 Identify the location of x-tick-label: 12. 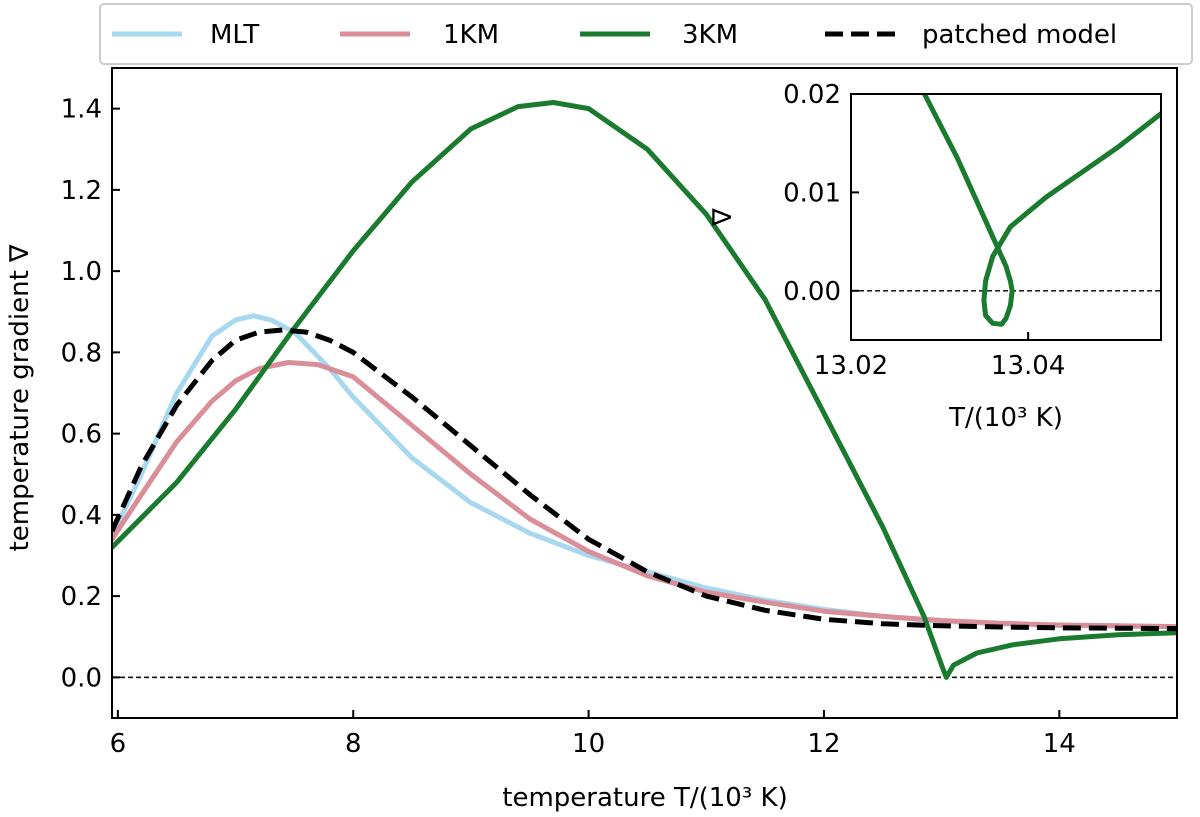
(823, 744).